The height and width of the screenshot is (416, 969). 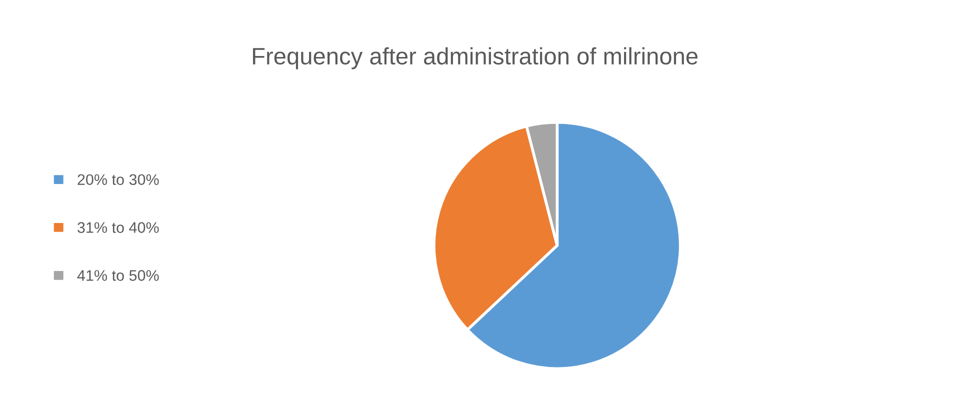 What do you see at coordinates (475, 58) in the screenshot?
I see `chart-title: Frequency after administration of milrinone` at bounding box center [475, 58].